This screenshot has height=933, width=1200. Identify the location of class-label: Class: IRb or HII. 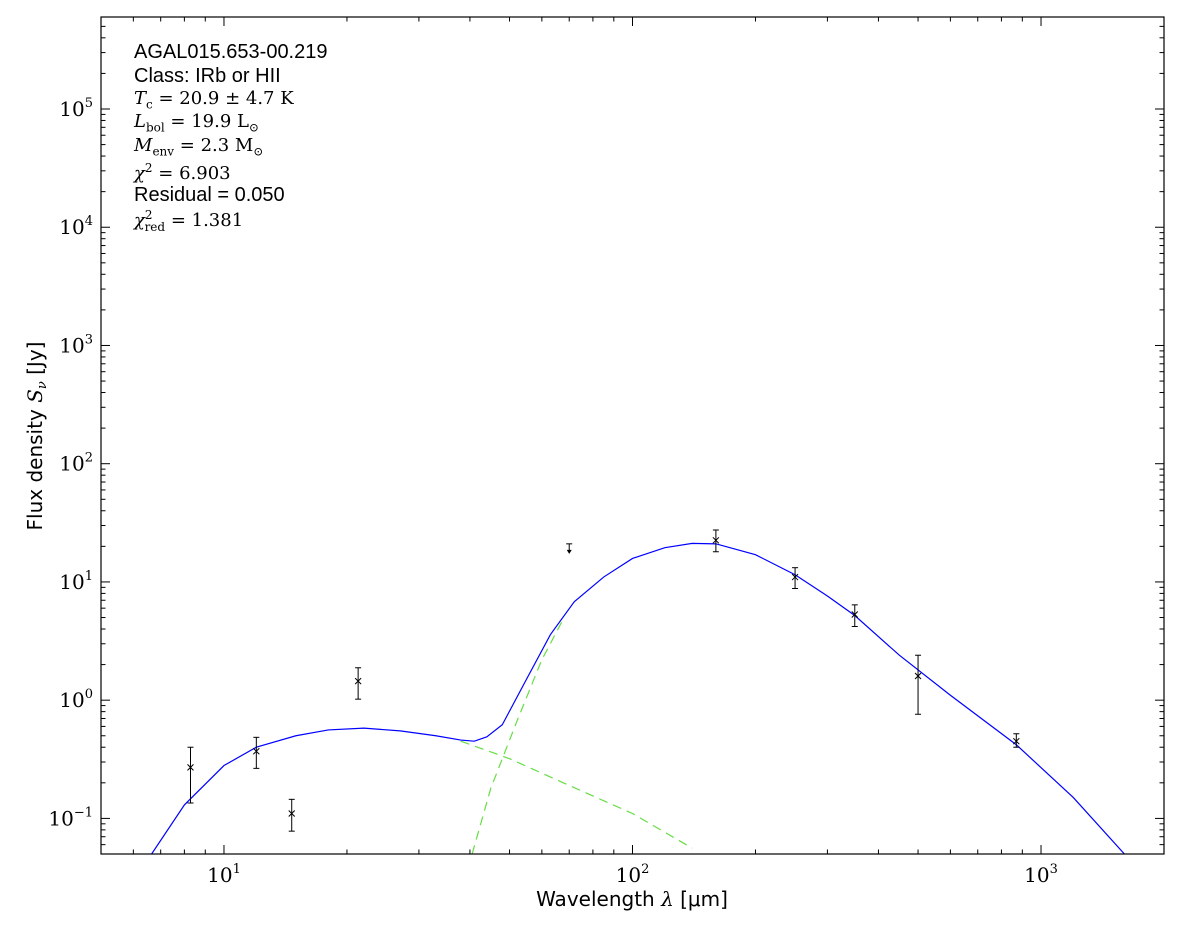
(207, 76).